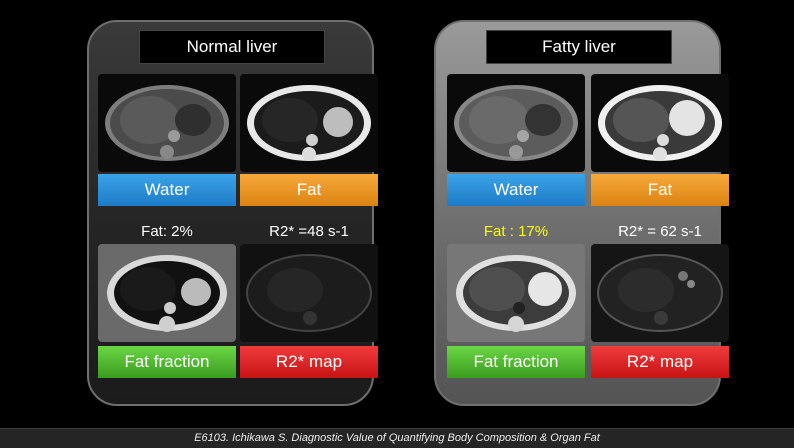  What do you see at coordinates (660, 231) in the screenshot?
I see `r2-value: R2* = 62 s-1` at bounding box center [660, 231].